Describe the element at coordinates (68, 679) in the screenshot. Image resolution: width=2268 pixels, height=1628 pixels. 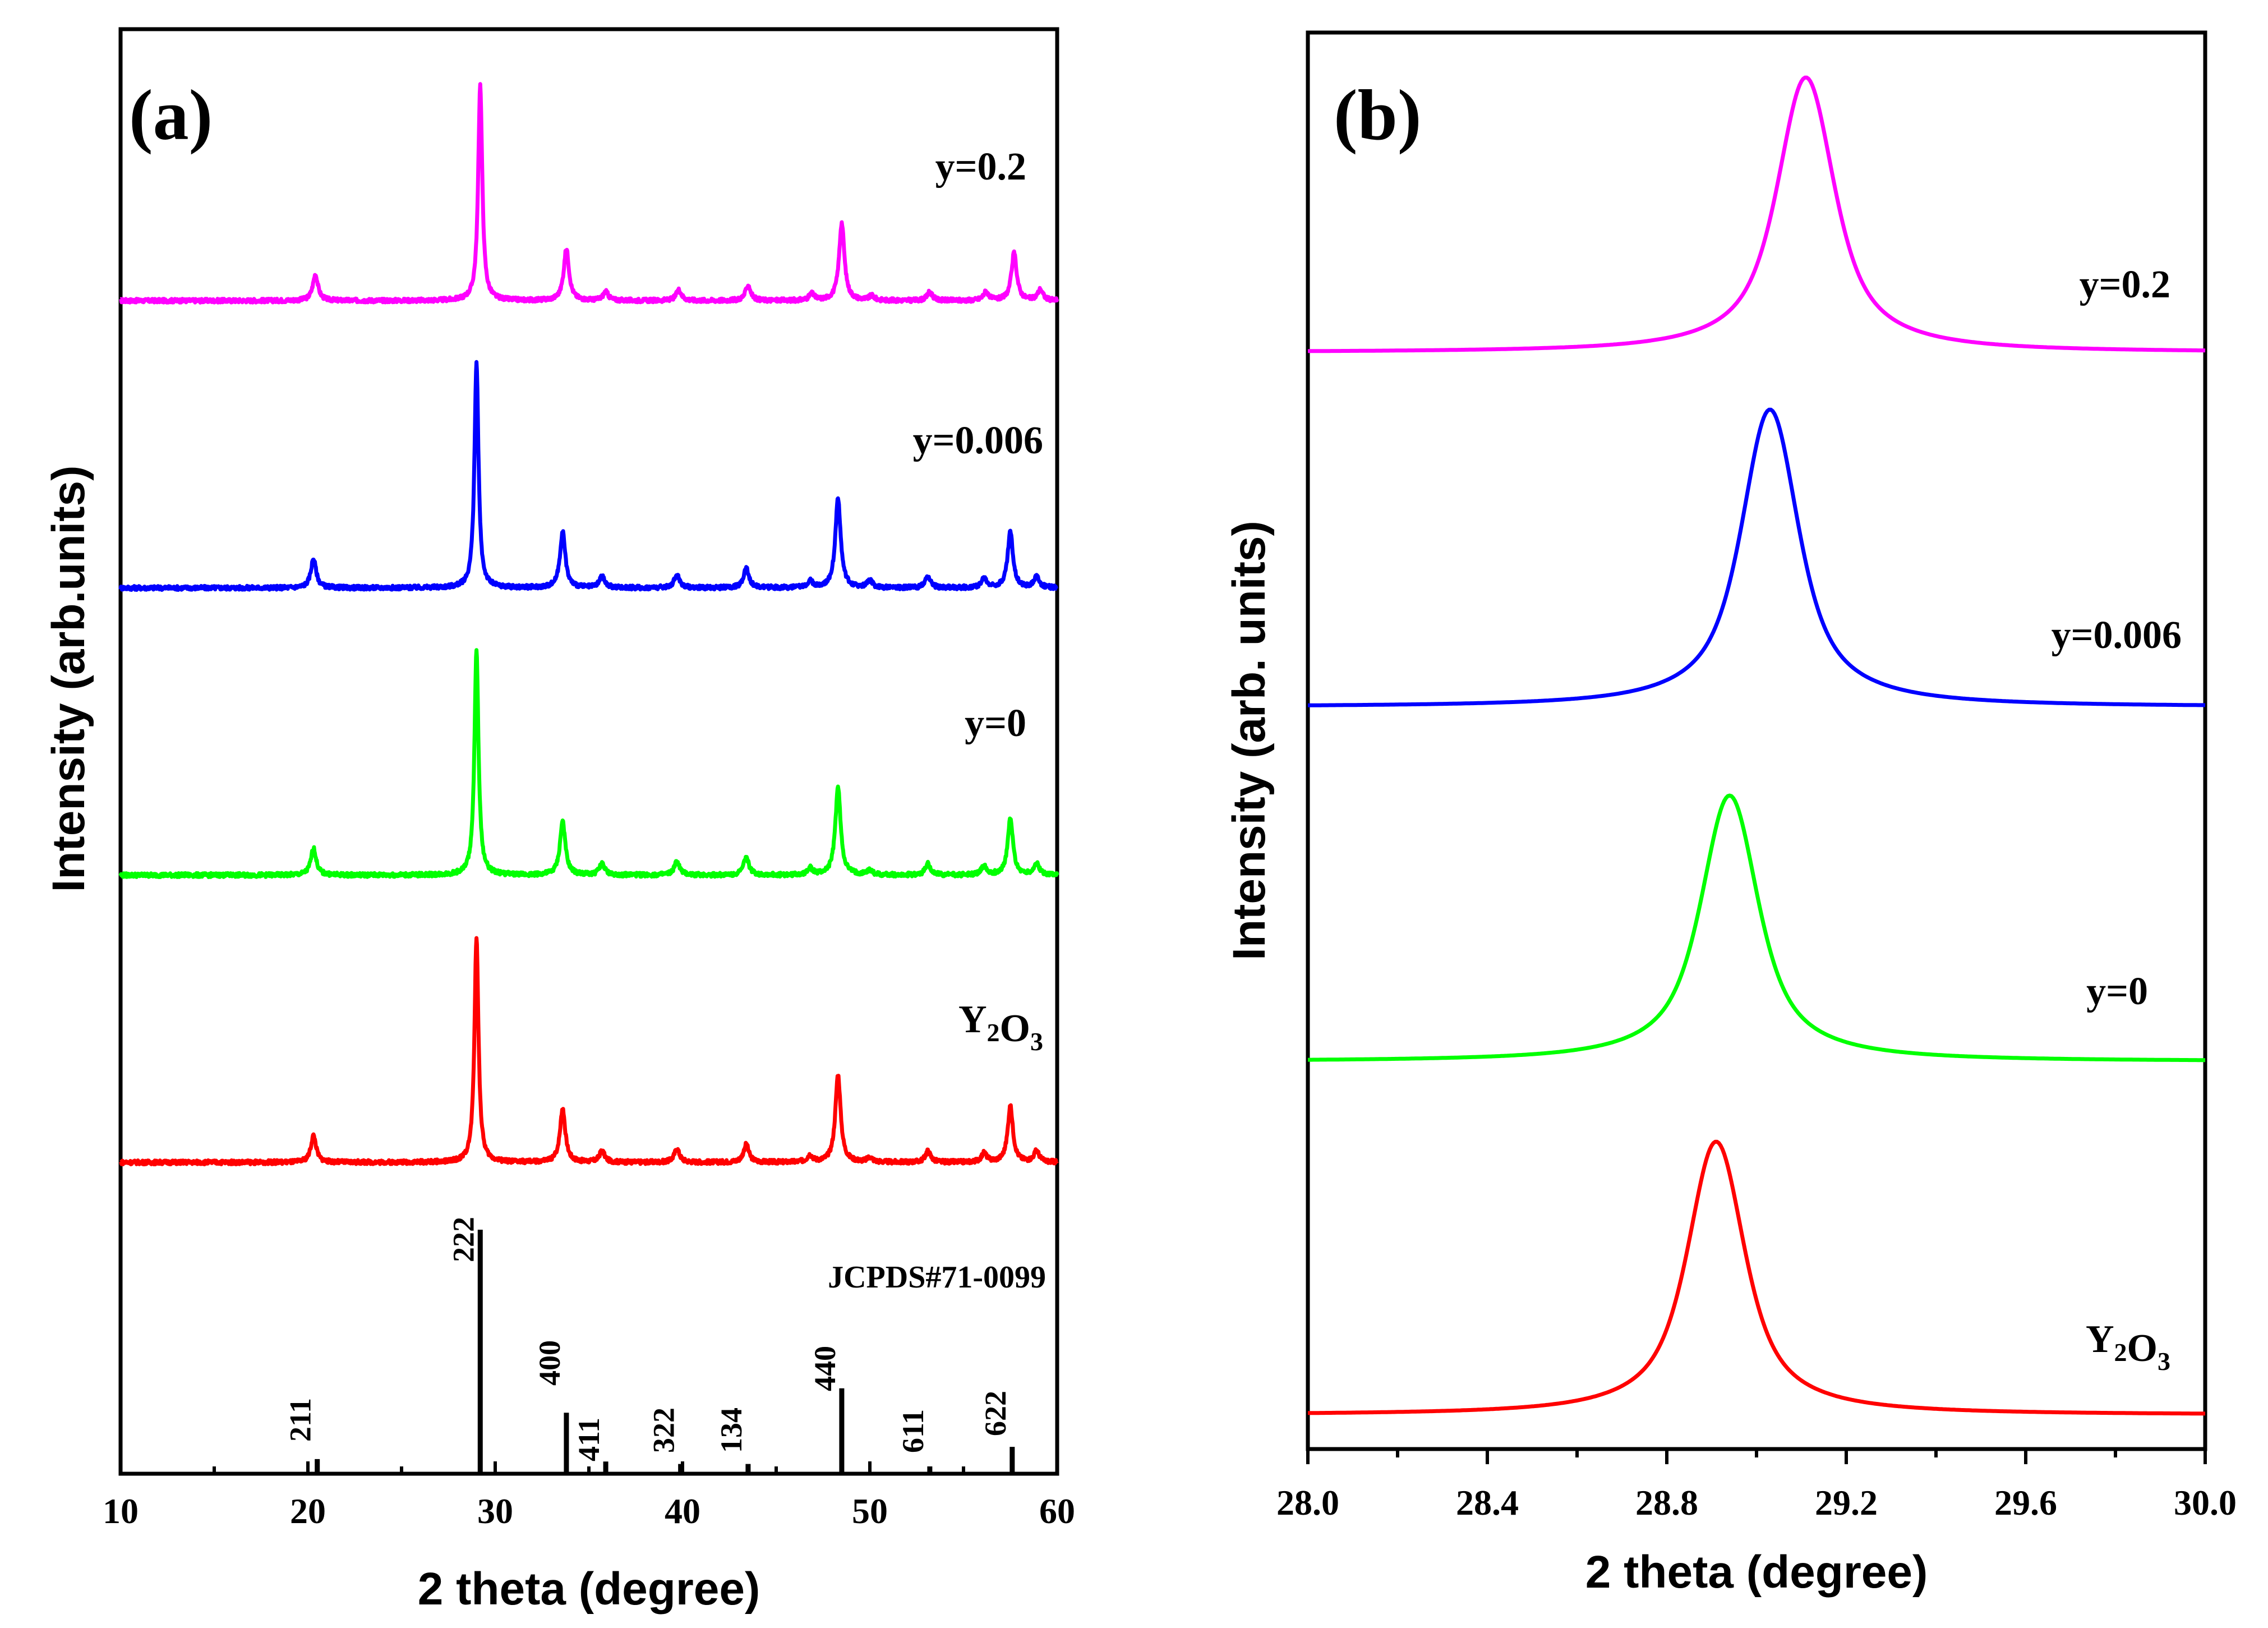
I see `panel-a-y-axis-title: Intensity (arb.units)` at that location.